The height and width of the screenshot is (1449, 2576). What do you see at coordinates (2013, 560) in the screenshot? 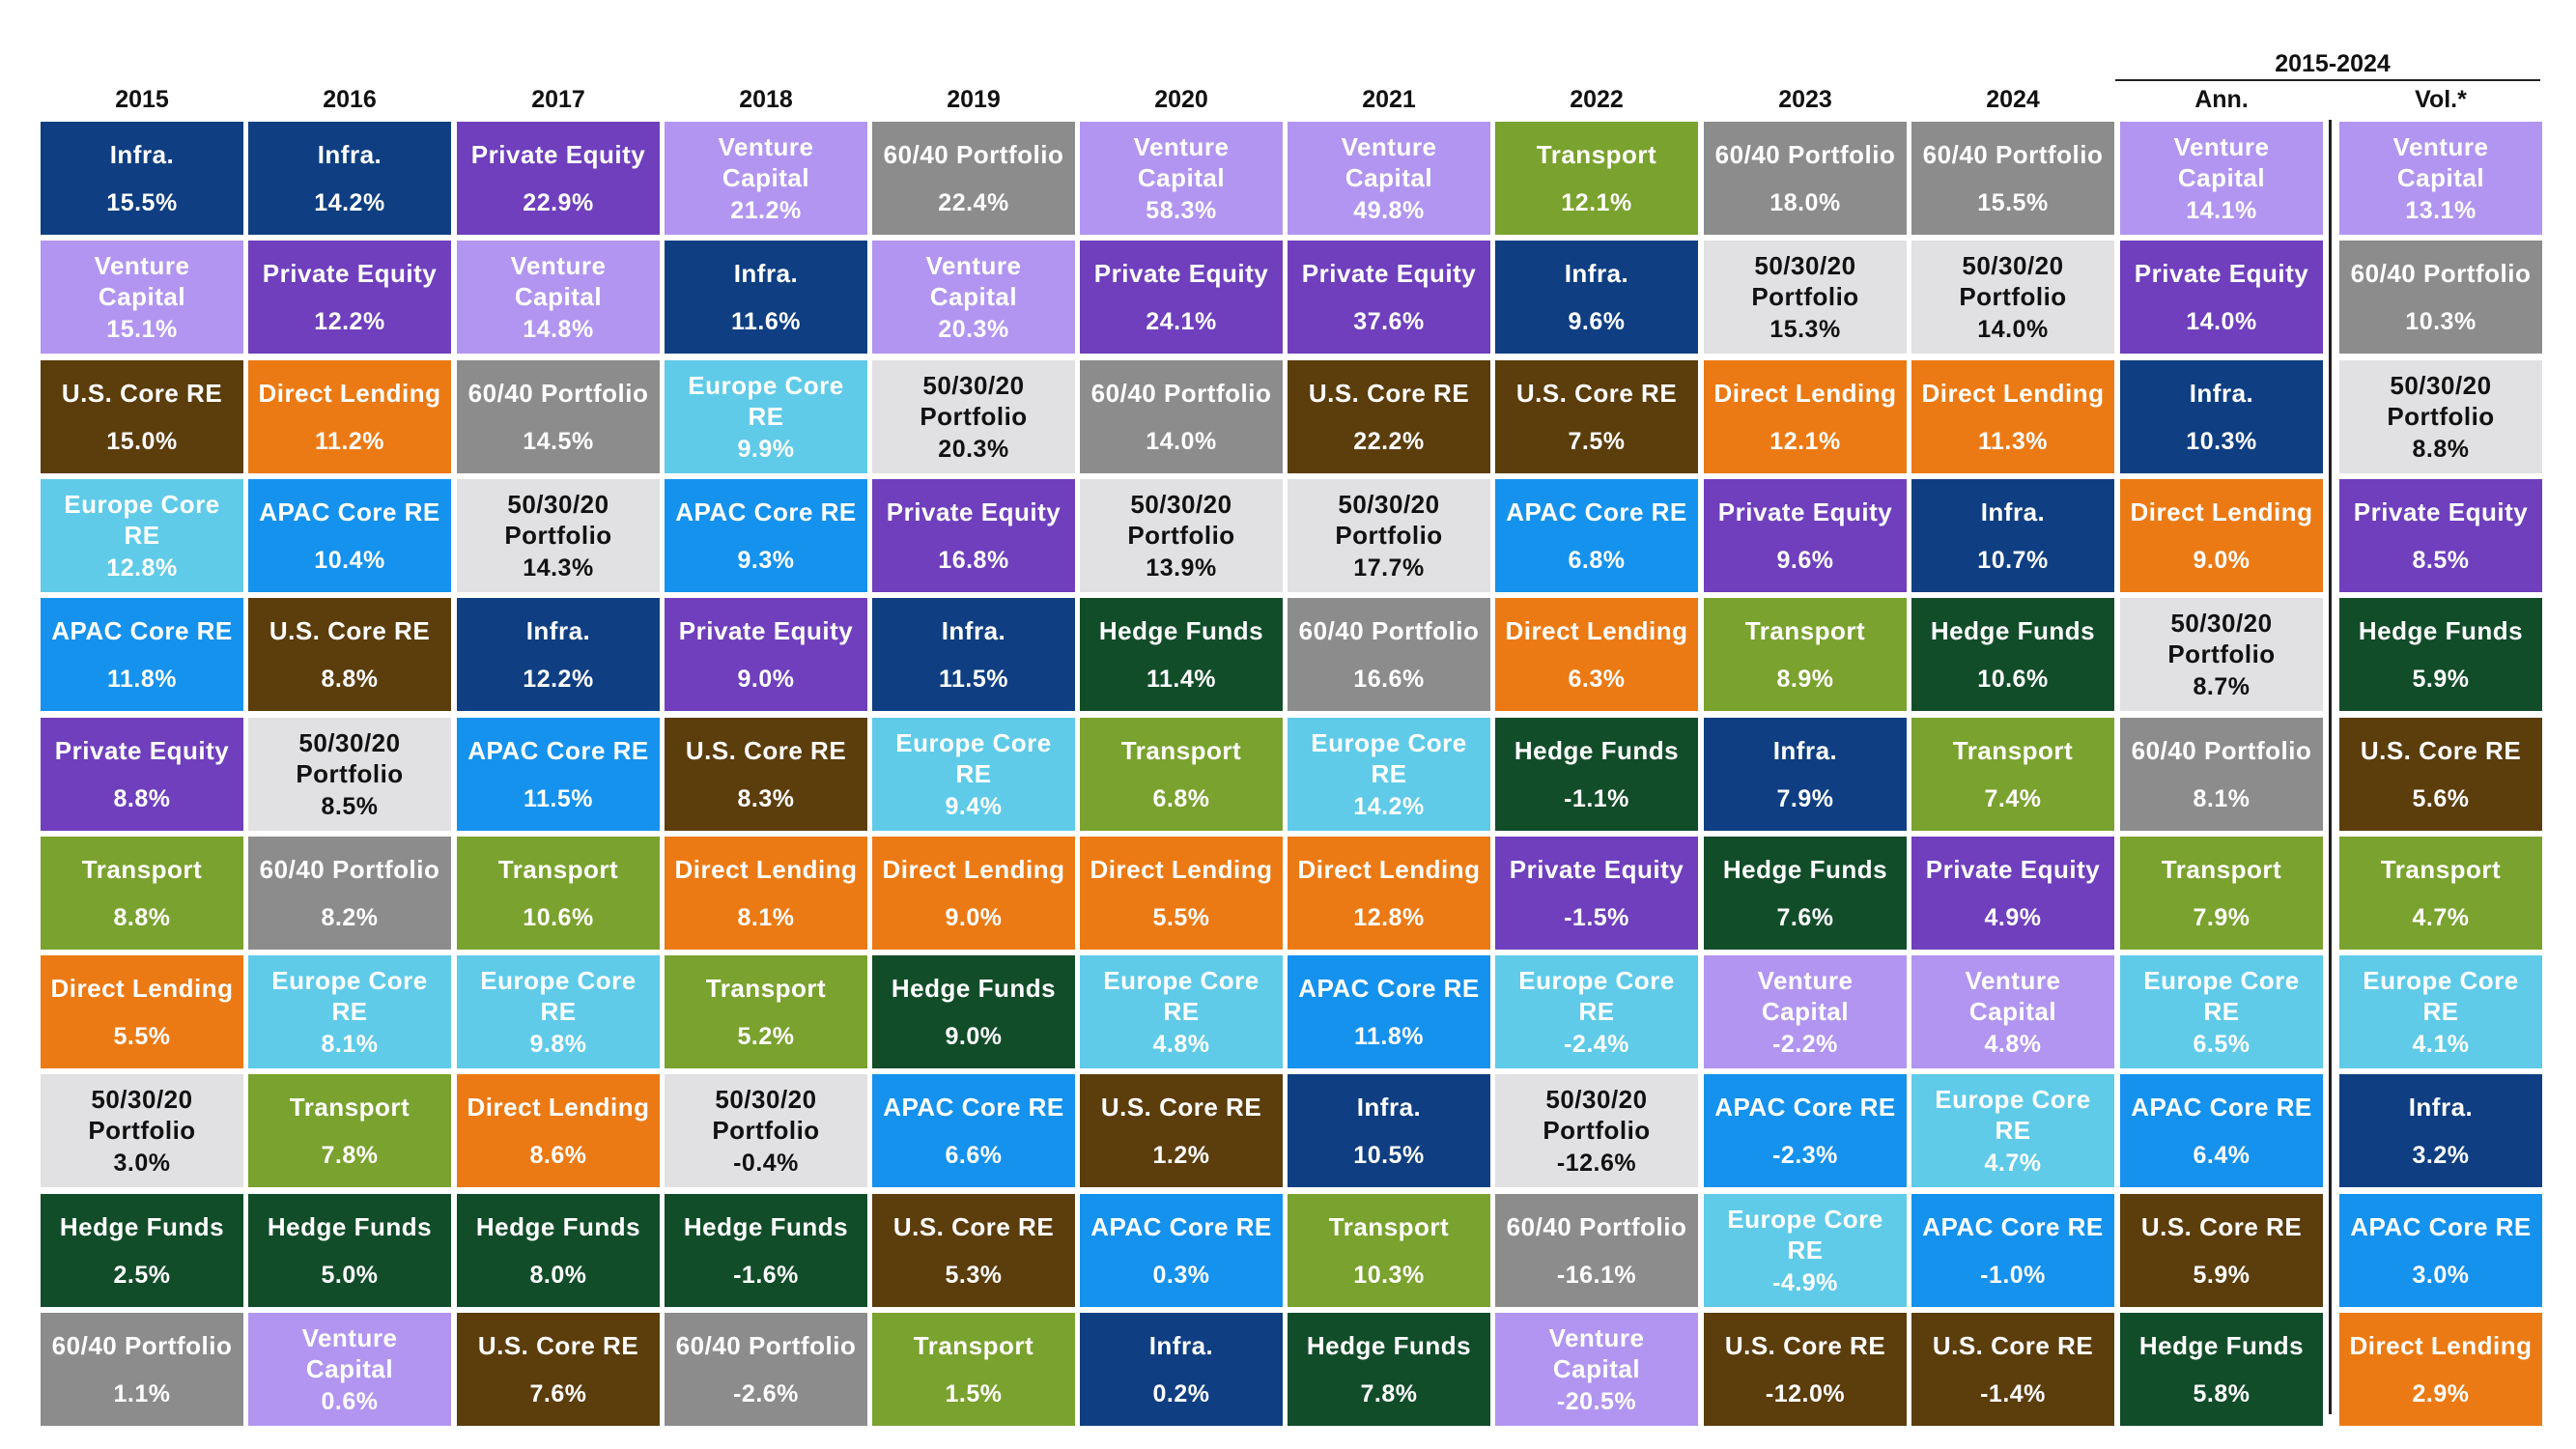
I see `cell-return-value: 10.7%` at bounding box center [2013, 560].